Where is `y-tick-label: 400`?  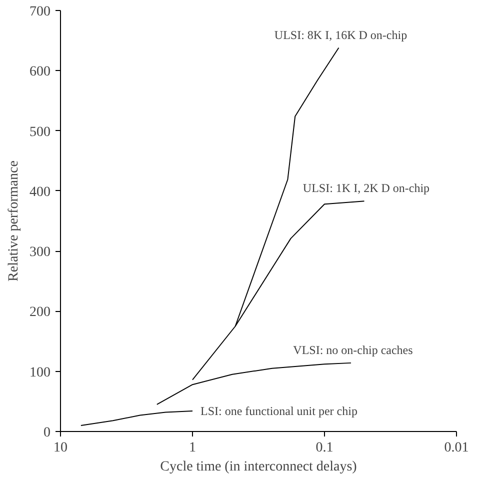
y-tick-label: 400 is located at coordinates (40, 192).